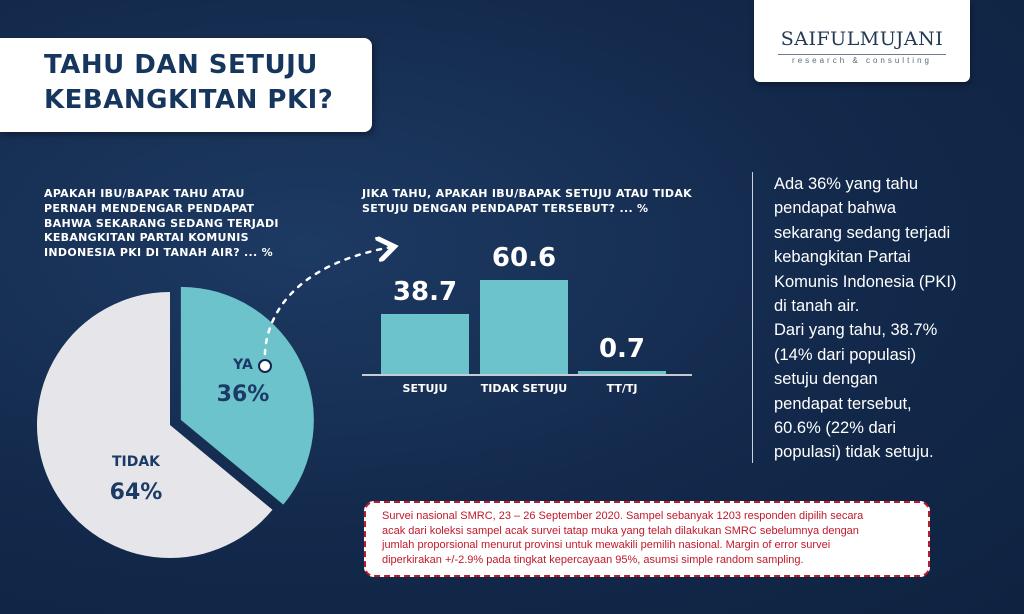 This screenshot has width=1024, height=614. I want to click on summary-line: setuju dengan, so click(826, 379).